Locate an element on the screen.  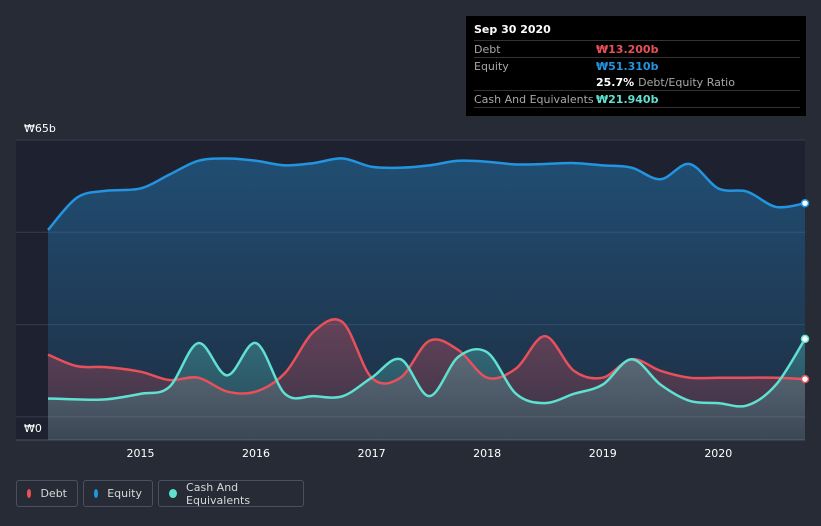
legend-debt: Debt is located at coordinates (47, 493).